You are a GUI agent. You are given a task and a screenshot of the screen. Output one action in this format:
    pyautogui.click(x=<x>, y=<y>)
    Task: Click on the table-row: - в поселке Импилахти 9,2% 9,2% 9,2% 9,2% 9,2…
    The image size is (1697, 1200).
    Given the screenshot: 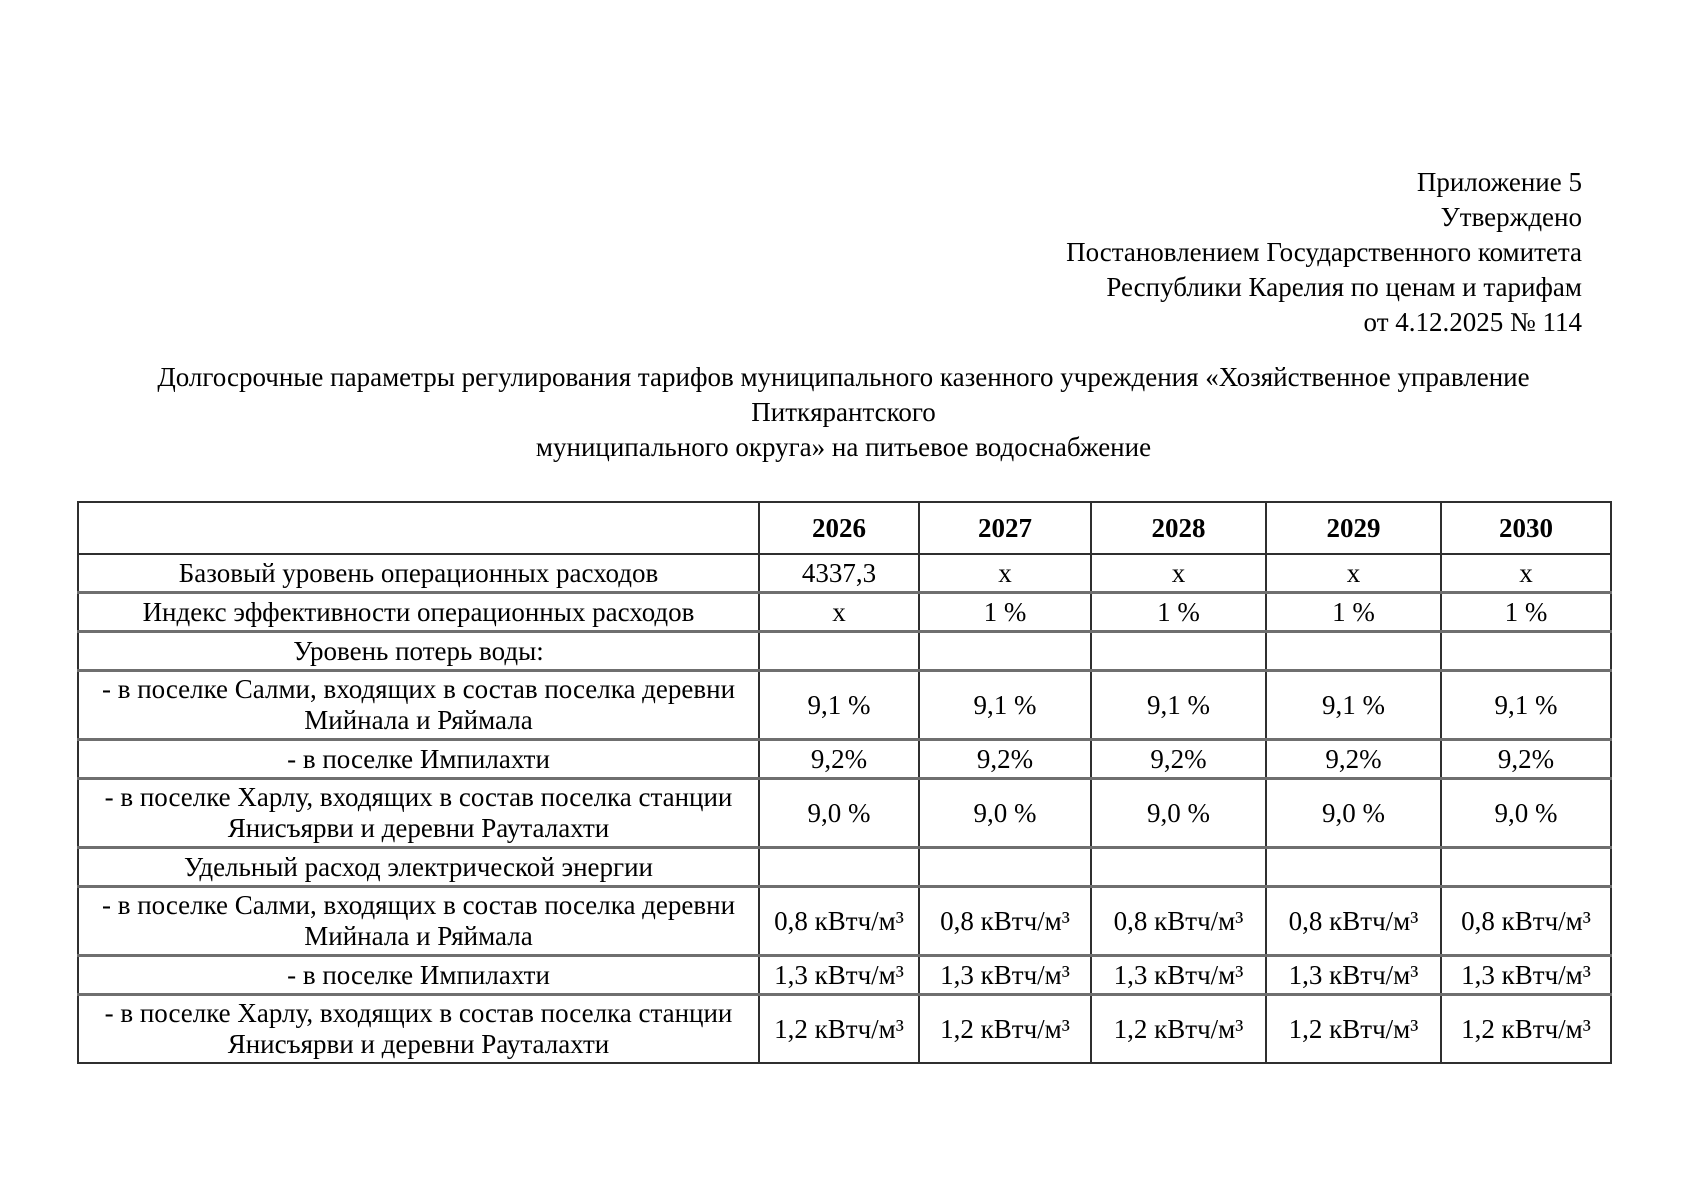 What is the action you would take?
    pyautogui.click(x=844, y=759)
    